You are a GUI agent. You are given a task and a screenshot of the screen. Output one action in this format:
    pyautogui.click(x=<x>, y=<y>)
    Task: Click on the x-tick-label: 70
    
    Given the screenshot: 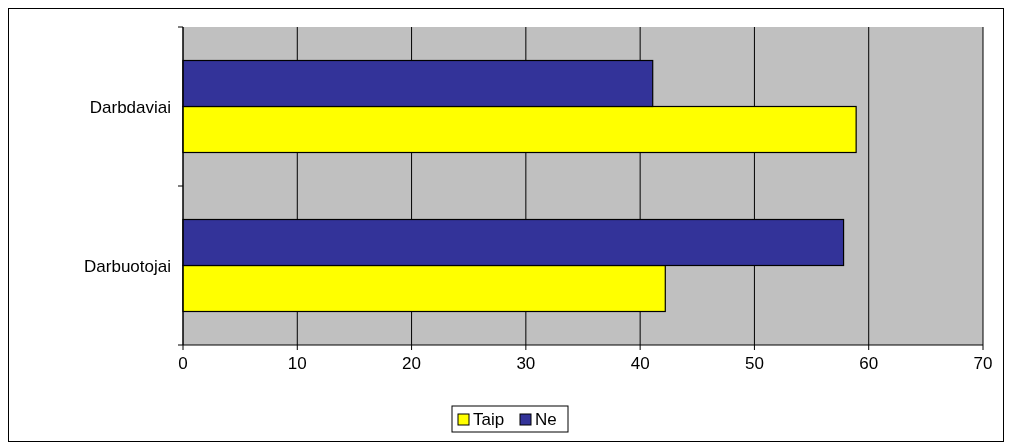 What is the action you would take?
    pyautogui.click(x=983, y=363)
    